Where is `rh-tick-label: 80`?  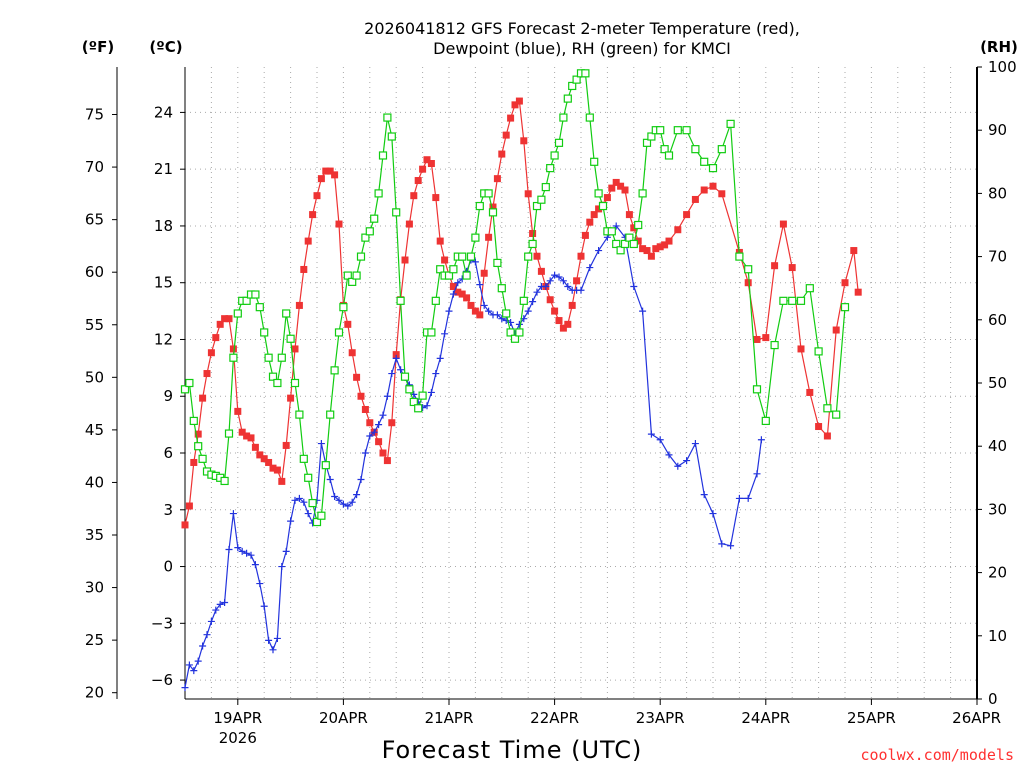
rh-tick-label: 80 is located at coordinates (997, 193).